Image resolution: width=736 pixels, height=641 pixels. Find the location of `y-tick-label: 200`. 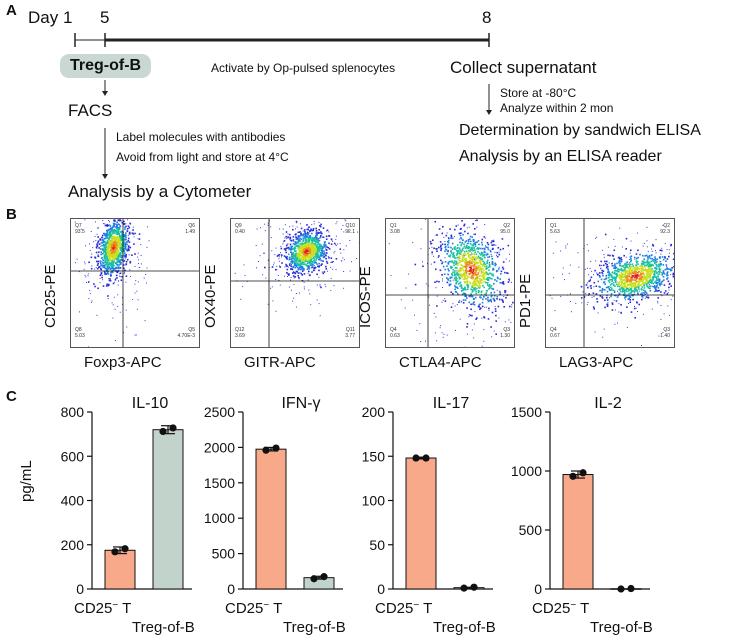

y-tick-label: 200 is located at coordinates (73, 545).